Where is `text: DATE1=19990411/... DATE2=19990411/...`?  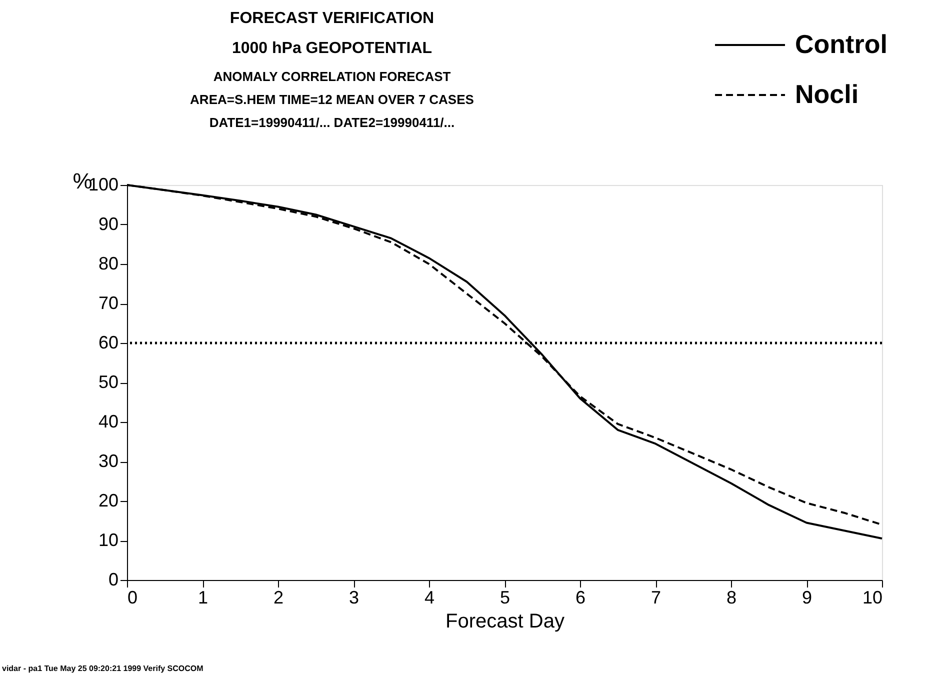 text: DATE1=19990411/... DATE2=19990411/... is located at coordinates (332, 122).